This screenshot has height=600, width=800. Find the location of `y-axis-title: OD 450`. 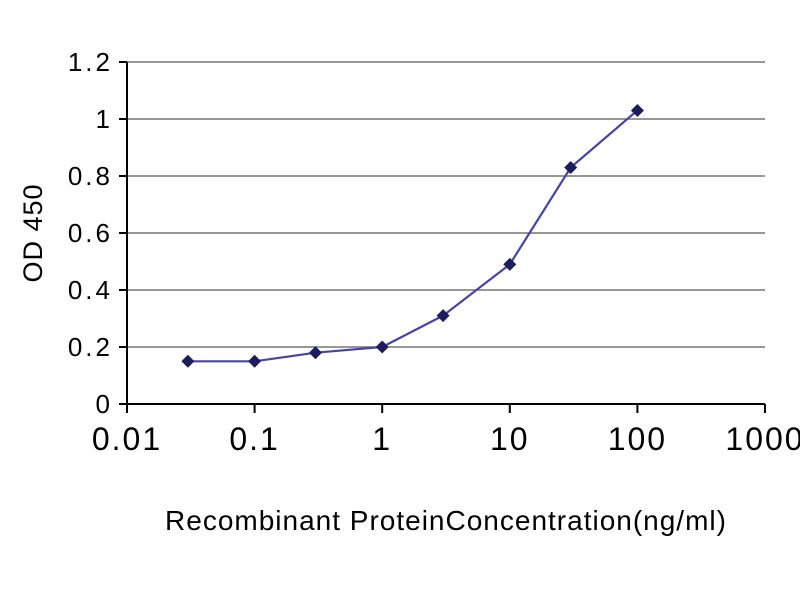

y-axis-title: OD 450 is located at coordinates (33, 232).